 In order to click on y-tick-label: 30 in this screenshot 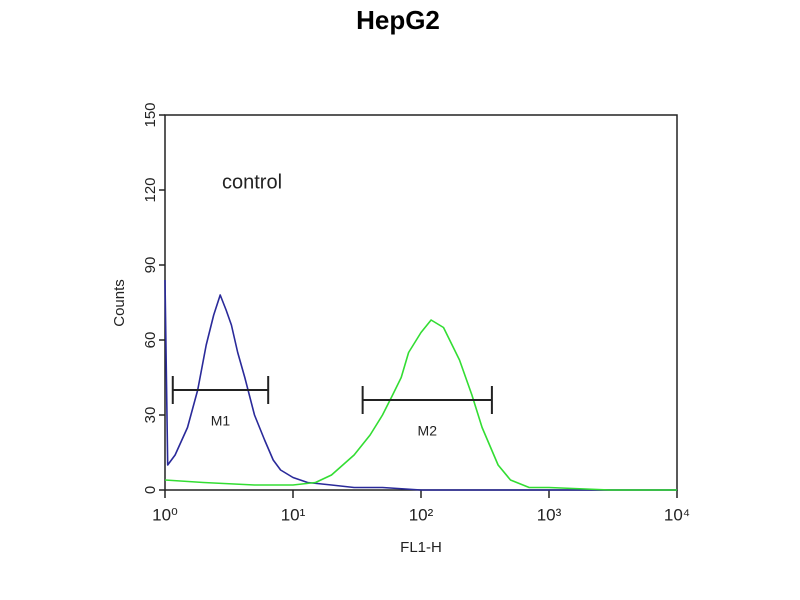, I will do `click(150, 415)`.